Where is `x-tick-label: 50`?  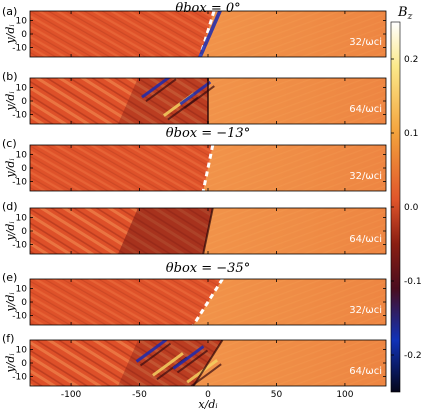 x-tick-label: 50 is located at coordinates (277, 395).